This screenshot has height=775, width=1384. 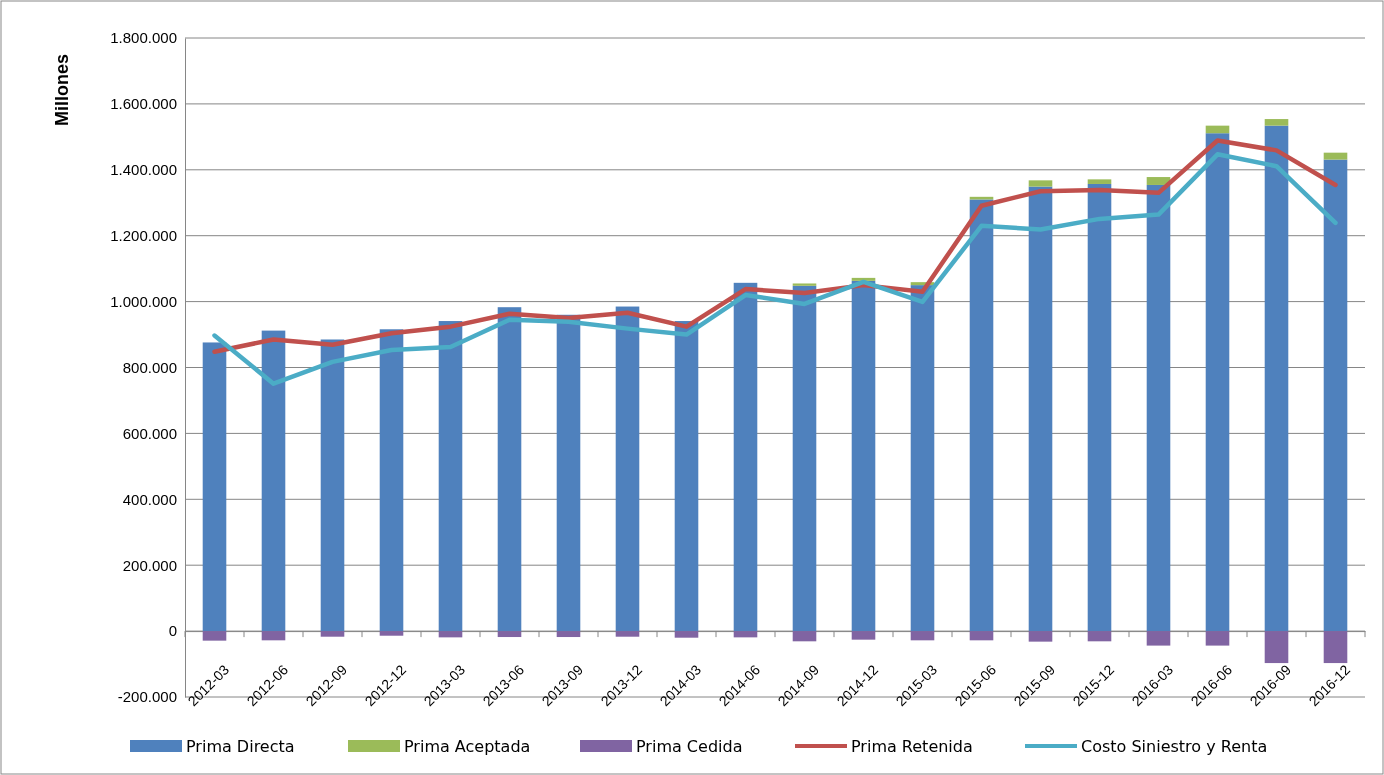 I want to click on y-tick-label: 200.000, so click(x=149, y=565).